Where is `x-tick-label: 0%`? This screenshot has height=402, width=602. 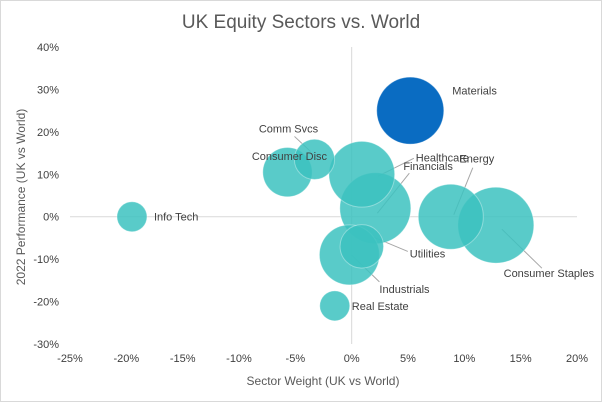 x-tick-label: 0% is located at coordinates (352, 359).